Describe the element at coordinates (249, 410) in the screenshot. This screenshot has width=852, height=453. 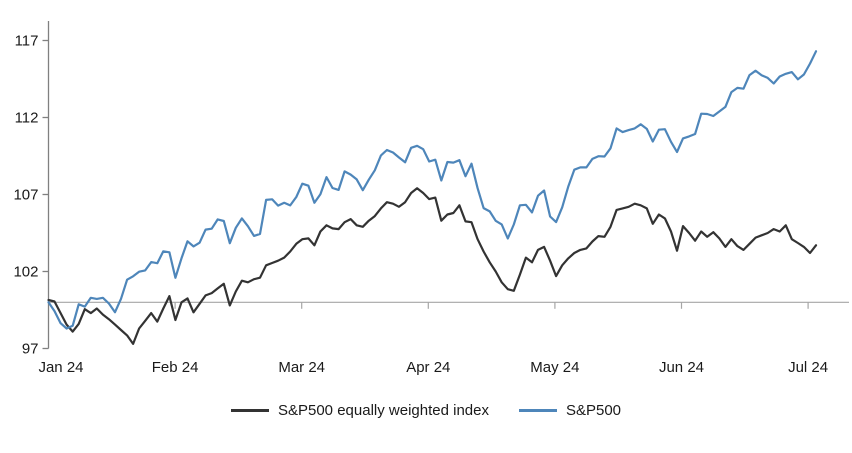
I see `legend-swatch-equal-weight` at that location.